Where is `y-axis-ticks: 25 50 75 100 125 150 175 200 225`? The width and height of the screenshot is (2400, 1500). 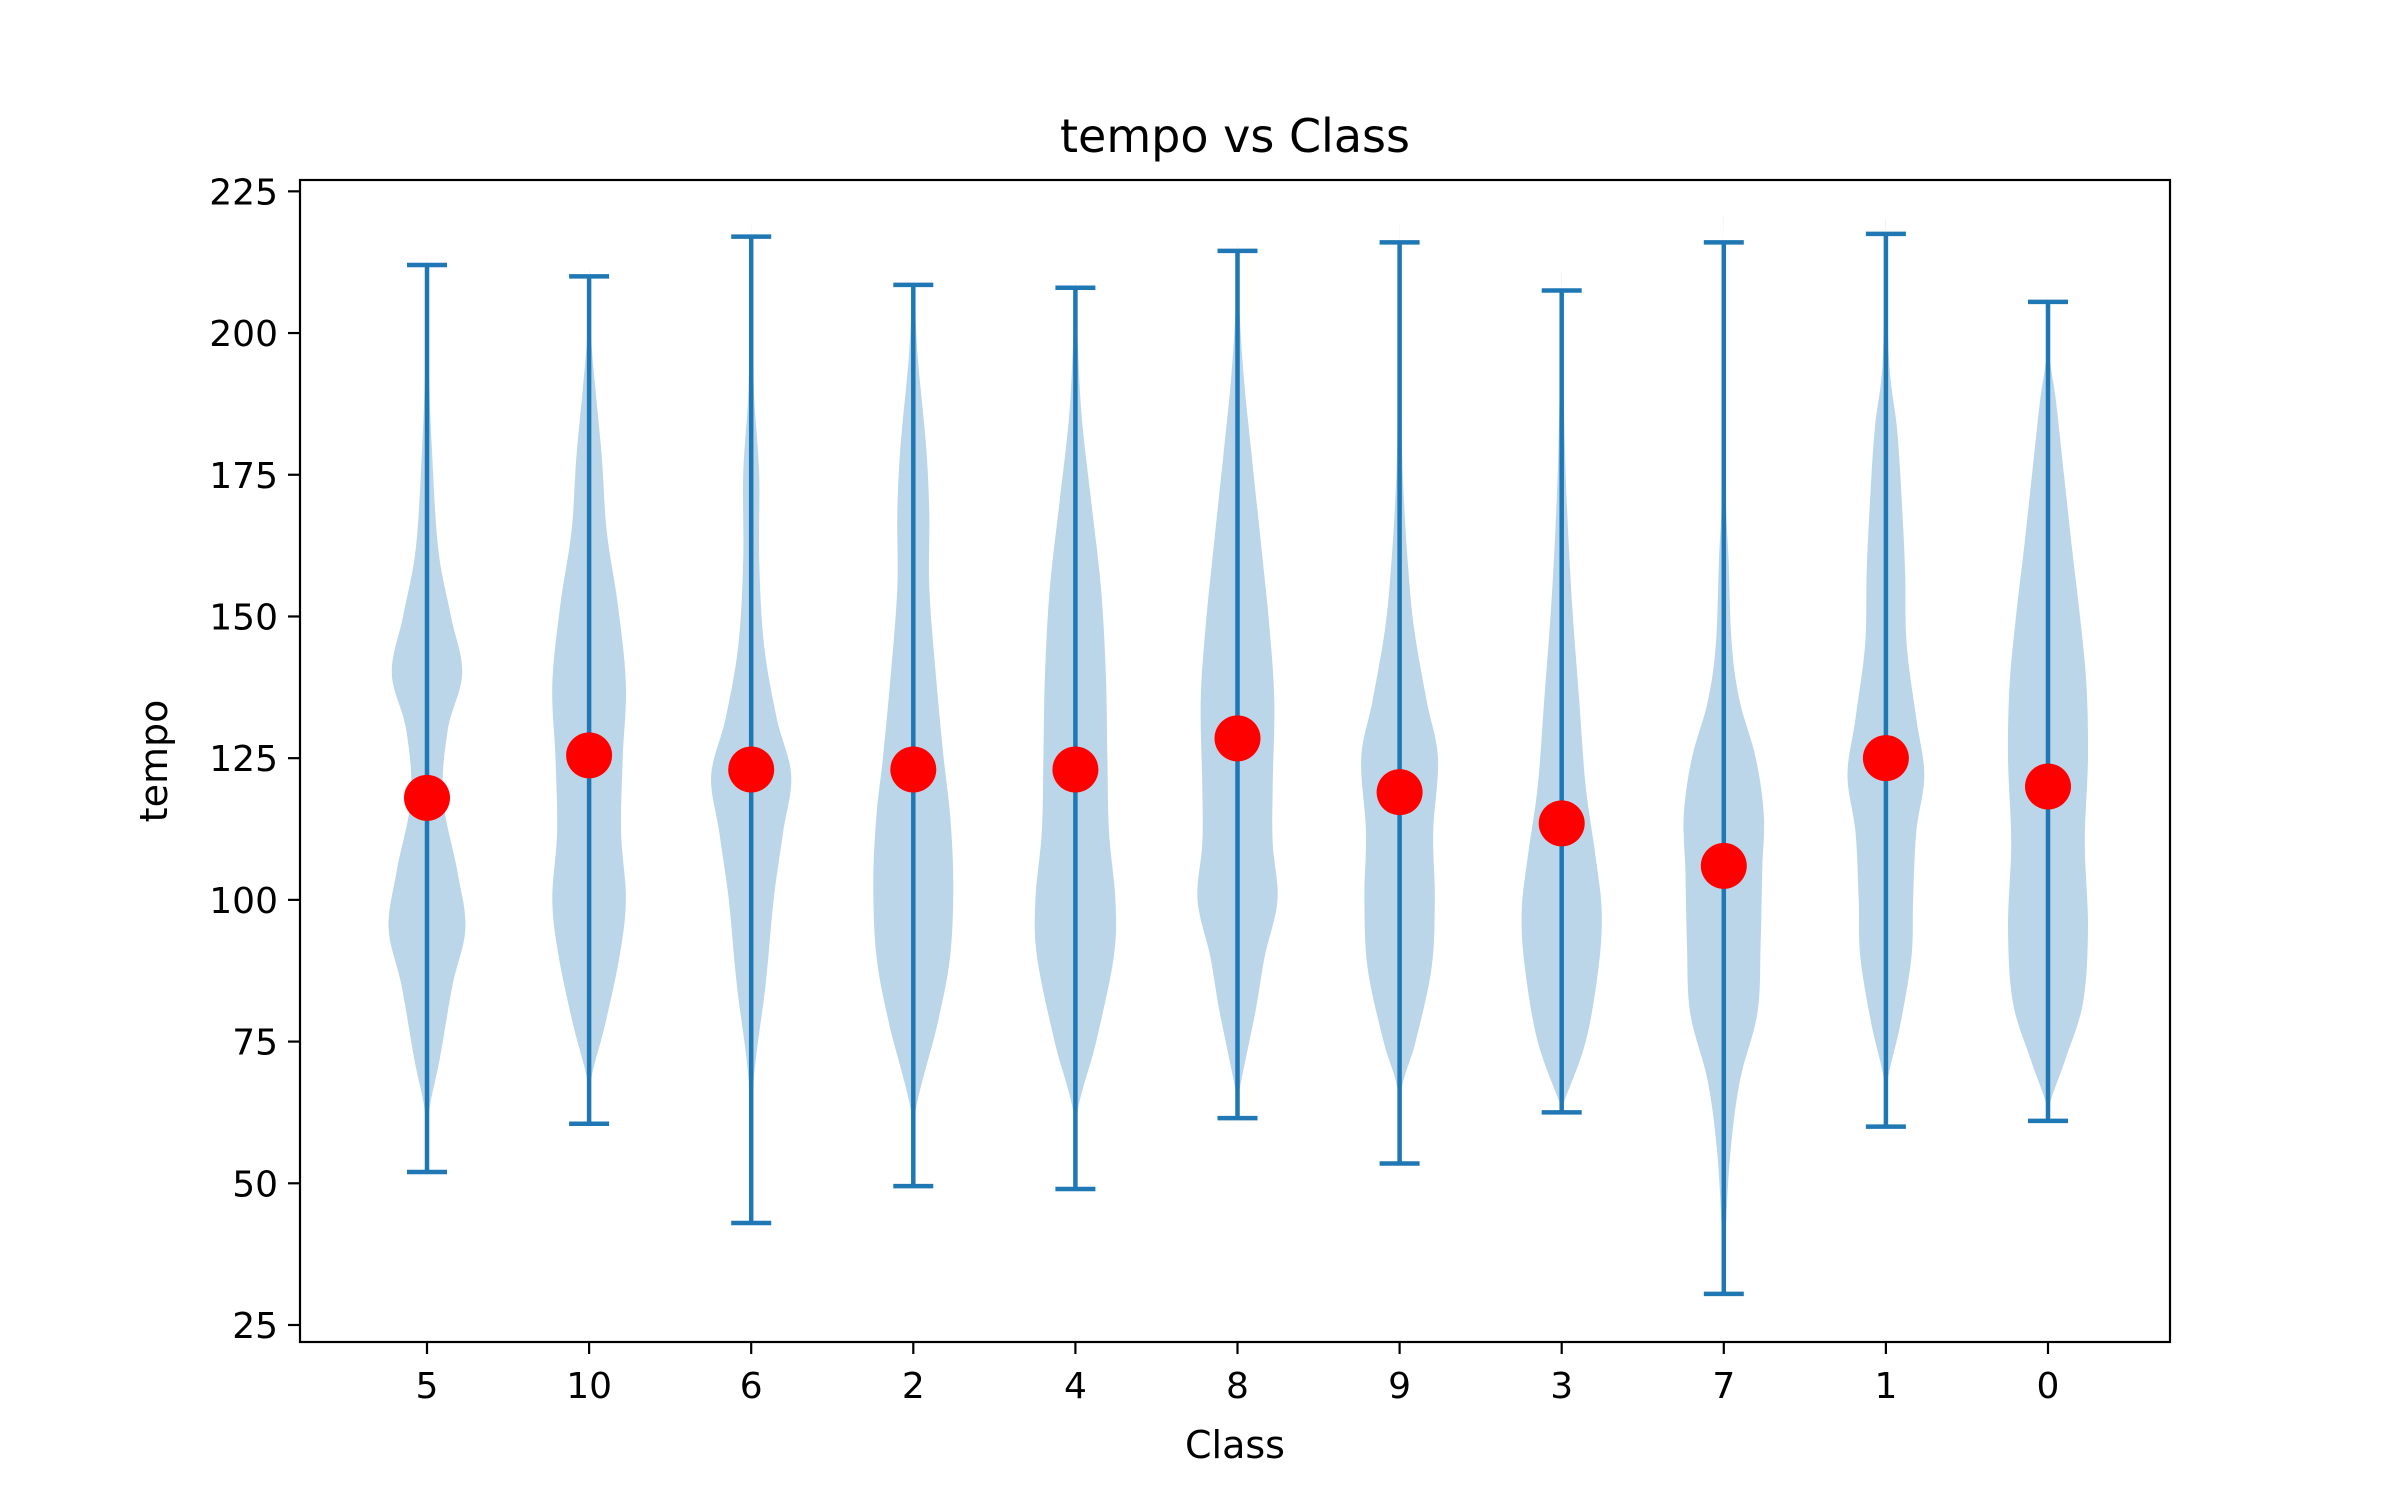
y-axis-ticks: 25 50 75 100 125 150 175 200 225 is located at coordinates (254, 759).